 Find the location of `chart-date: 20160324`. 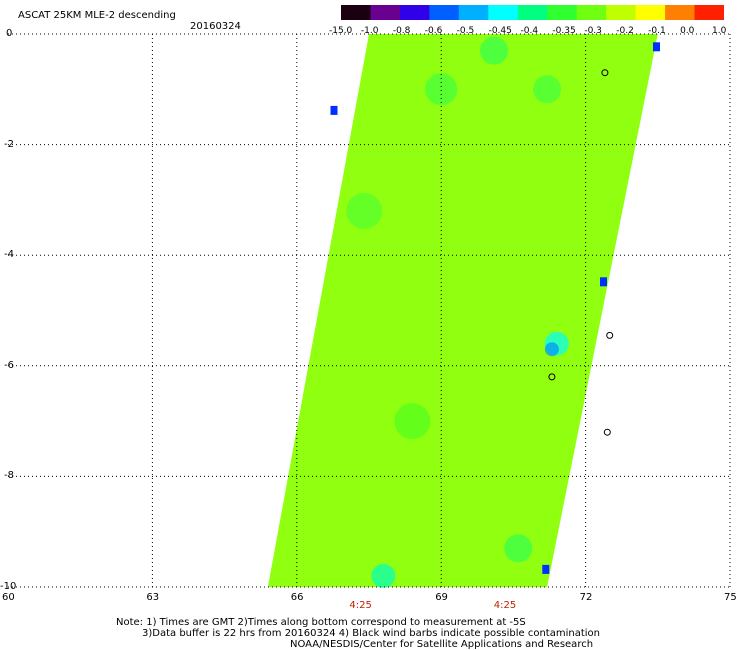

chart-date: 20160324 is located at coordinates (215, 26).